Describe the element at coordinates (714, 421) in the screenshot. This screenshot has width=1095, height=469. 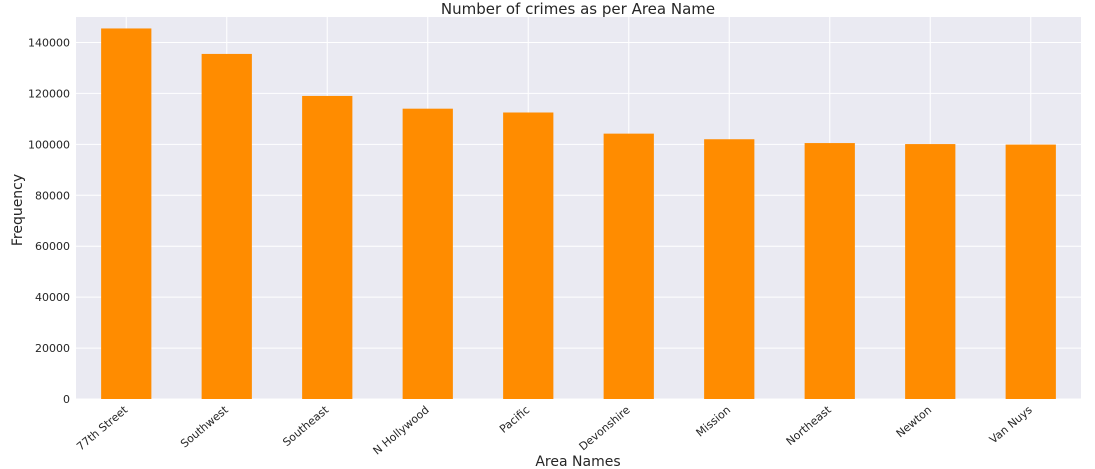
I see `x-tick-label: Mission` at that location.